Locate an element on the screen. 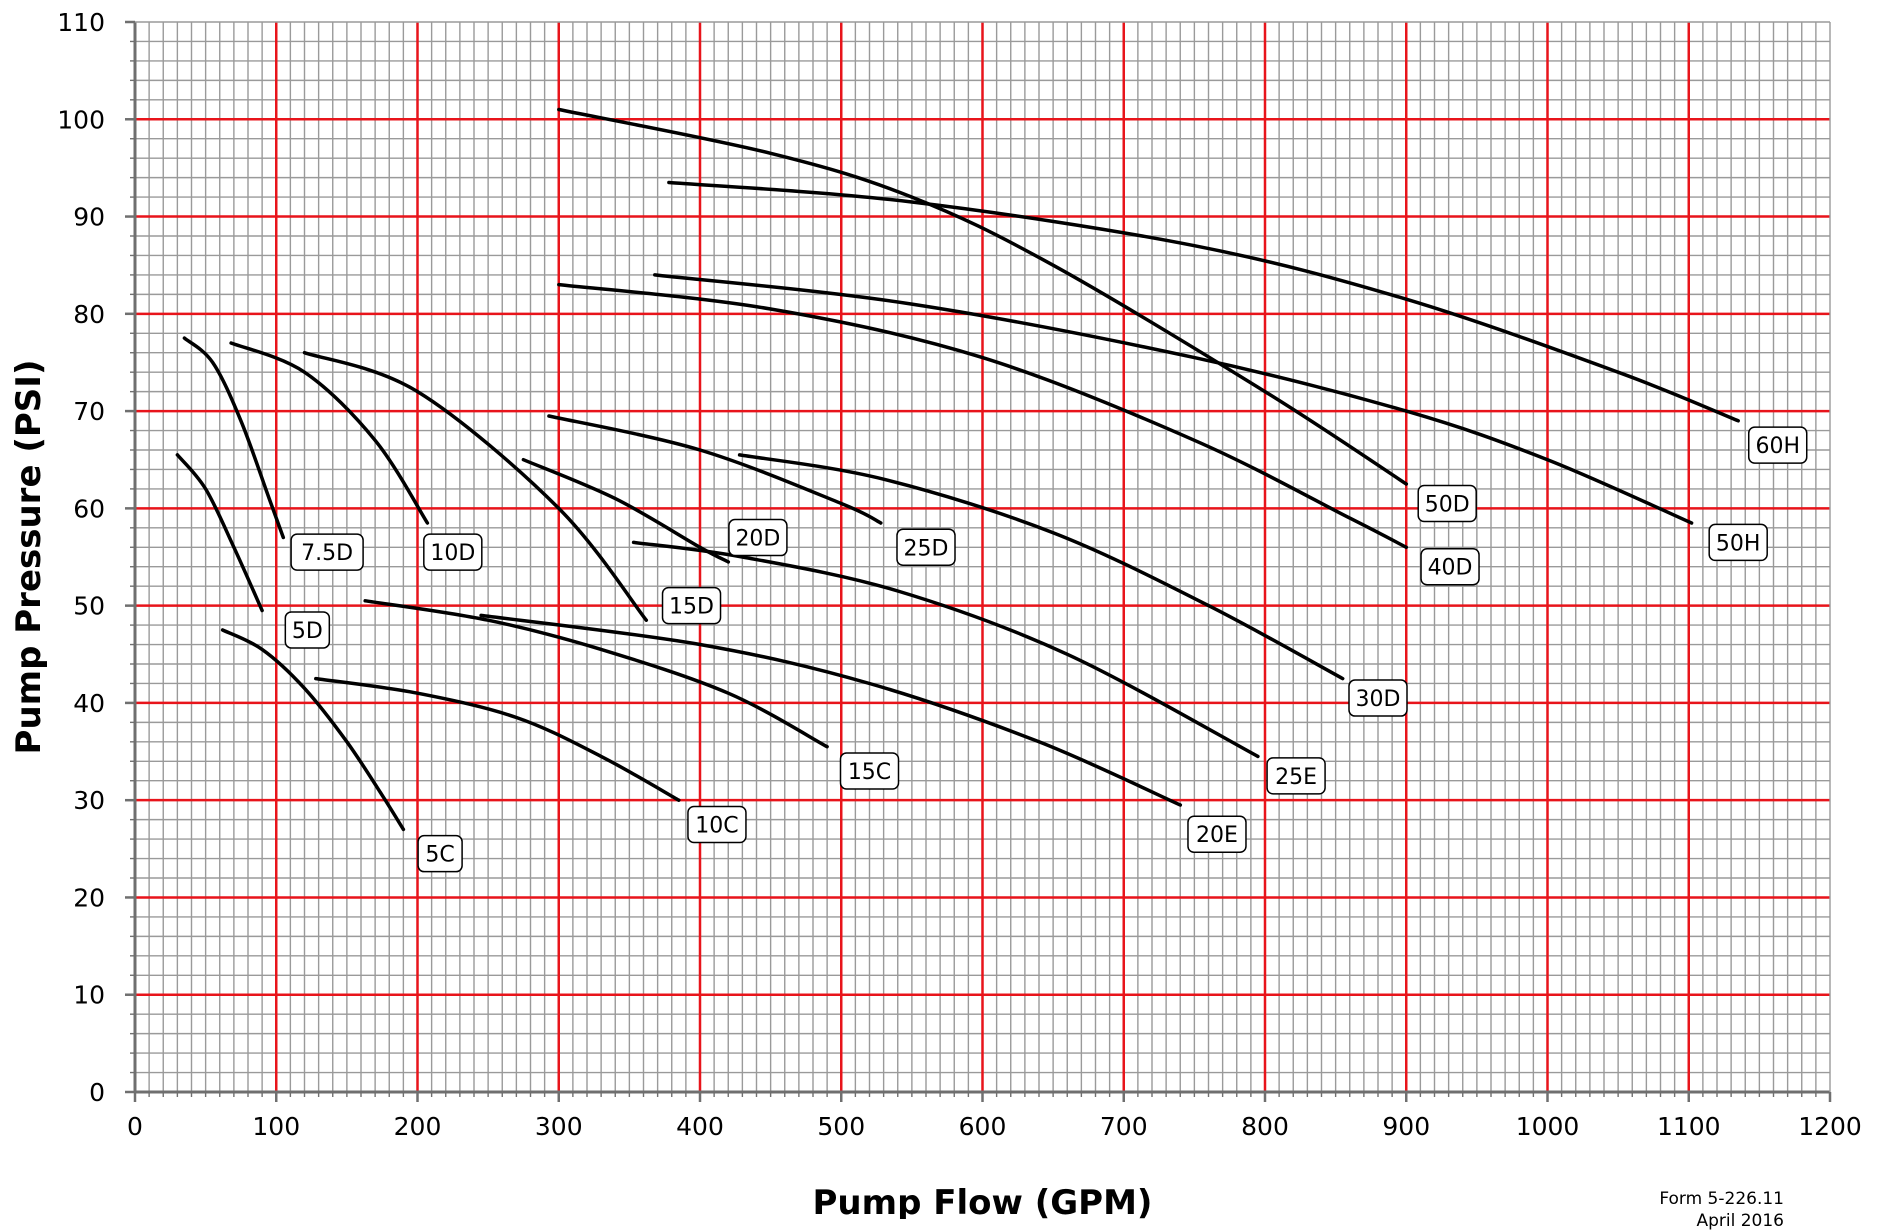 The width and height of the screenshot is (1884, 1232). y-tick-label: 30 is located at coordinates (89, 800).